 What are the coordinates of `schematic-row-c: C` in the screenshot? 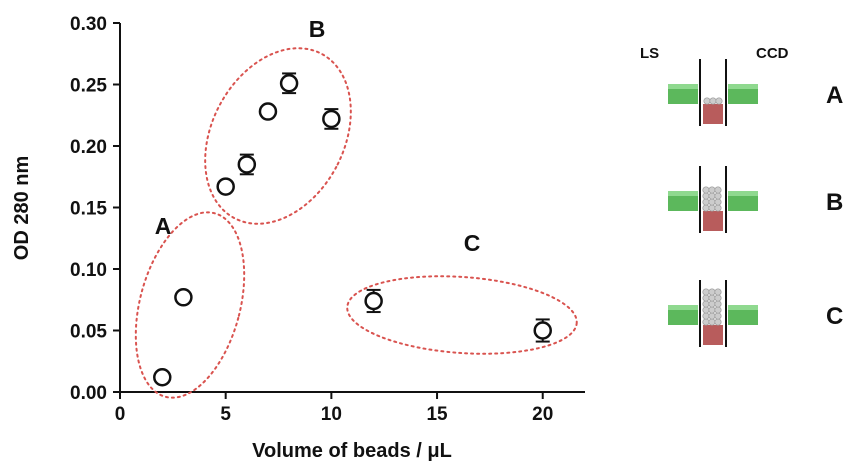 It's located at (755, 313).